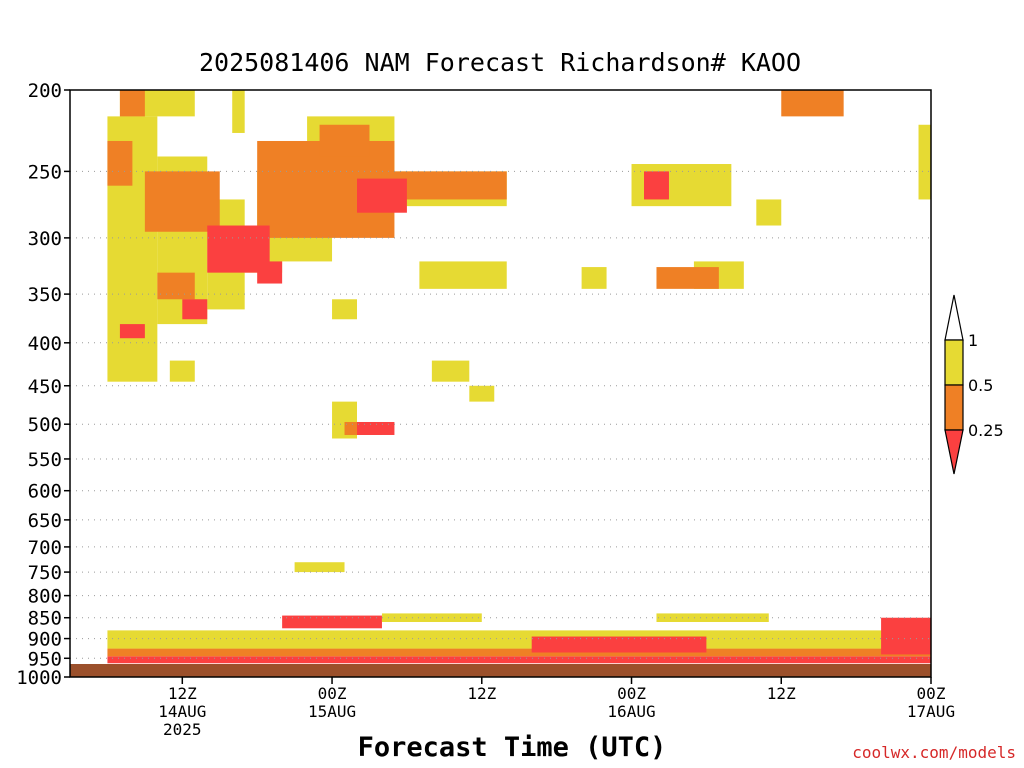 The height and width of the screenshot is (768, 1024). What do you see at coordinates (45, 387) in the screenshot?
I see `y-tick-label: 450` at bounding box center [45, 387].